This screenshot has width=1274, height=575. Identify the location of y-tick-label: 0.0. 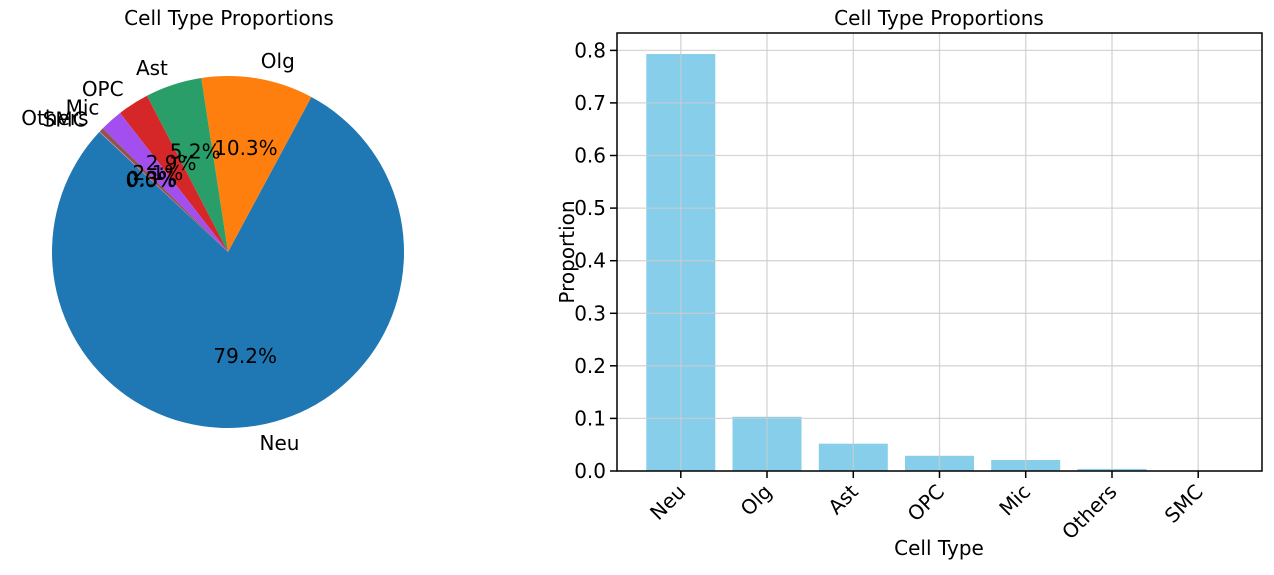
(590, 471).